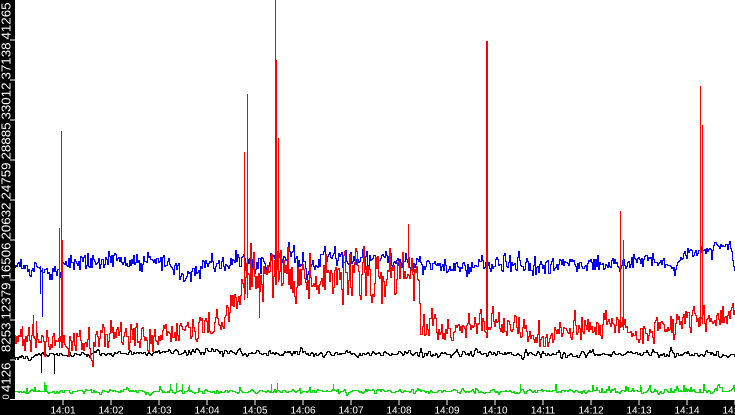  I want to click on svg-text: 28885, so click(7, 141).